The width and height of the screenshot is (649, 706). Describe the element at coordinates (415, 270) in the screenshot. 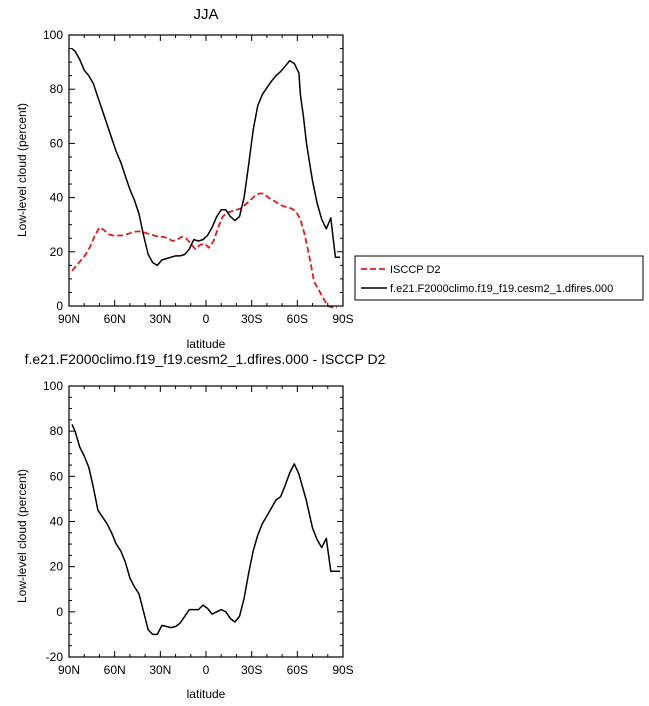

I see `legend-label-isccp: ISCCP D2` at that location.